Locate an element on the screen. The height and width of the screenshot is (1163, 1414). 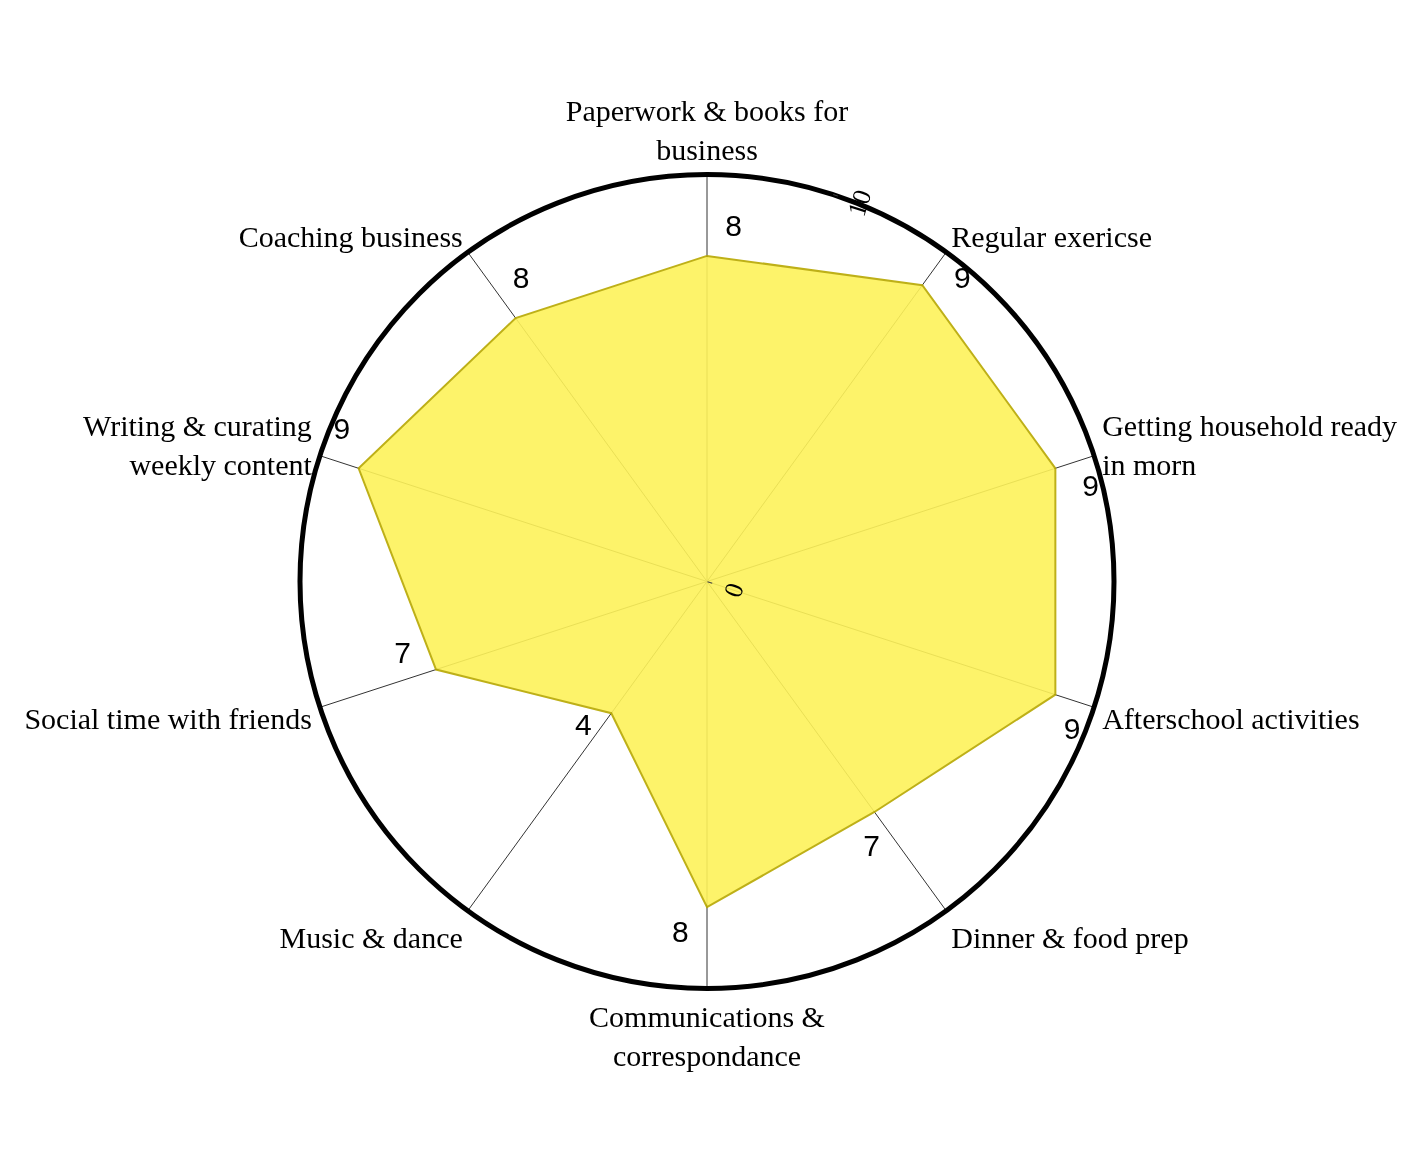
spoke-label: Getting household ready in morn is located at coordinates (1250, 444).